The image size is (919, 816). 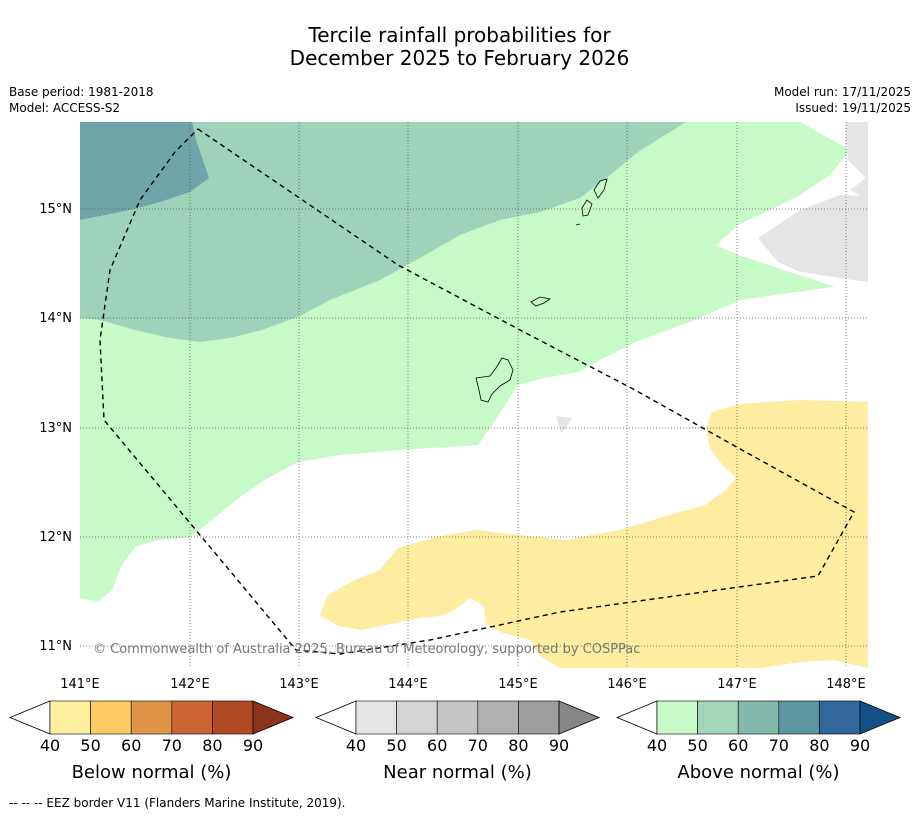 What do you see at coordinates (55, 646) in the screenshot?
I see `lat-label-11n: 11°N` at bounding box center [55, 646].